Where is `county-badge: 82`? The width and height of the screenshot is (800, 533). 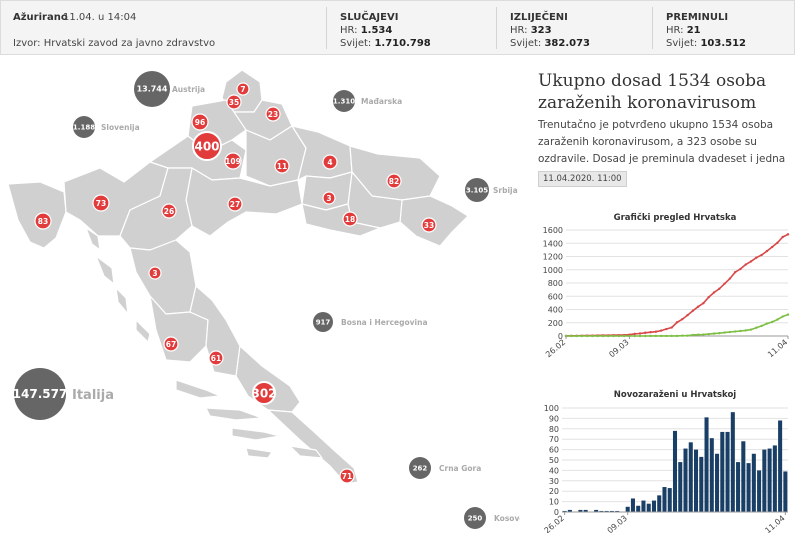 county-badge: 82 is located at coordinates (394, 181).